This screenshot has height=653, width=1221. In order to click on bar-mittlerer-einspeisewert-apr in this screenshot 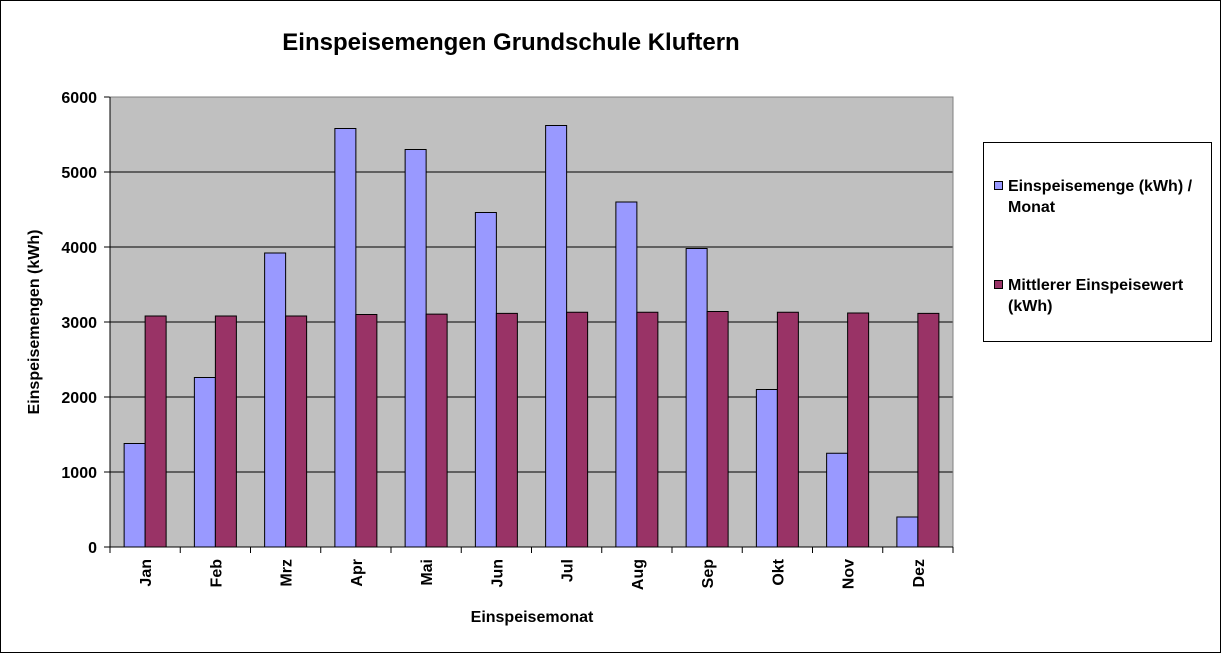, I will do `click(366, 431)`.